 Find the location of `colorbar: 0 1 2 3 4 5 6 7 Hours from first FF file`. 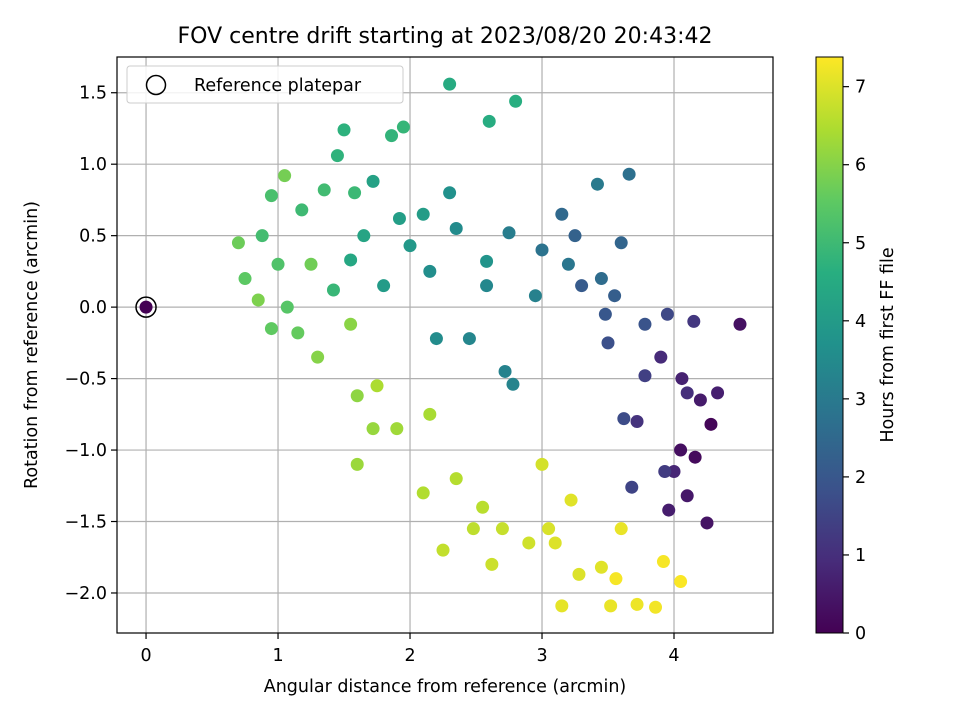

colorbar: 0 1 2 3 4 5 6 7 Hours from first FF file is located at coordinates (856, 350).